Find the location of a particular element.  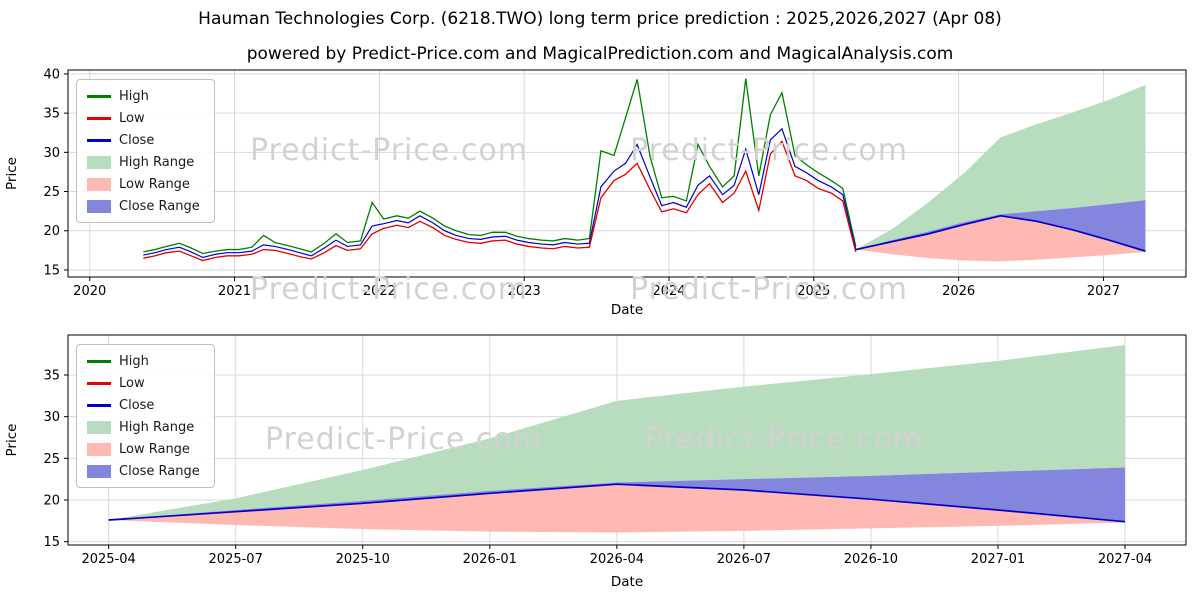

xtick-label: 2026 is located at coordinates (958, 291).